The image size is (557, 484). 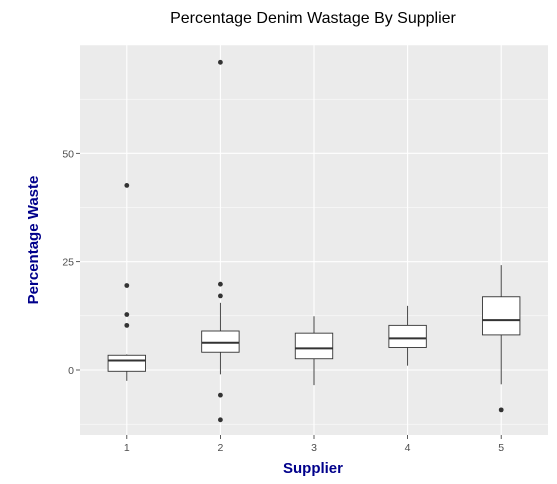 What do you see at coordinates (313, 18) in the screenshot?
I see `chart-title: Percentage Denim Wastage By Supplier` at bounding box center [313, 18].